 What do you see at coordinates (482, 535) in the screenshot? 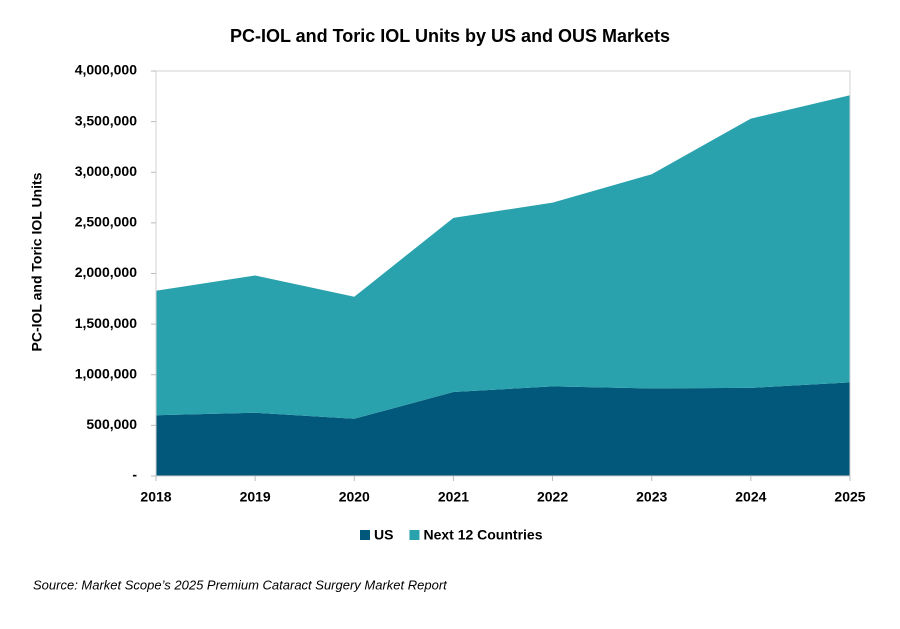
I see `legend-label: Next 12 Countries` at bounding box center [482, 535].